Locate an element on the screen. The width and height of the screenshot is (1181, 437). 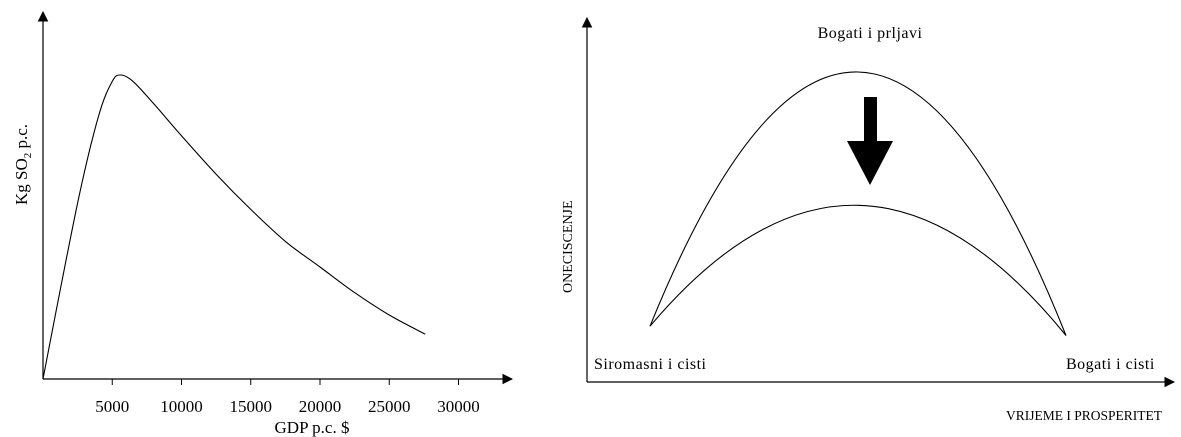
left-x-ticks: 5000 10000 15000 20000 25000 30000 is located at coordinates (287, 397).